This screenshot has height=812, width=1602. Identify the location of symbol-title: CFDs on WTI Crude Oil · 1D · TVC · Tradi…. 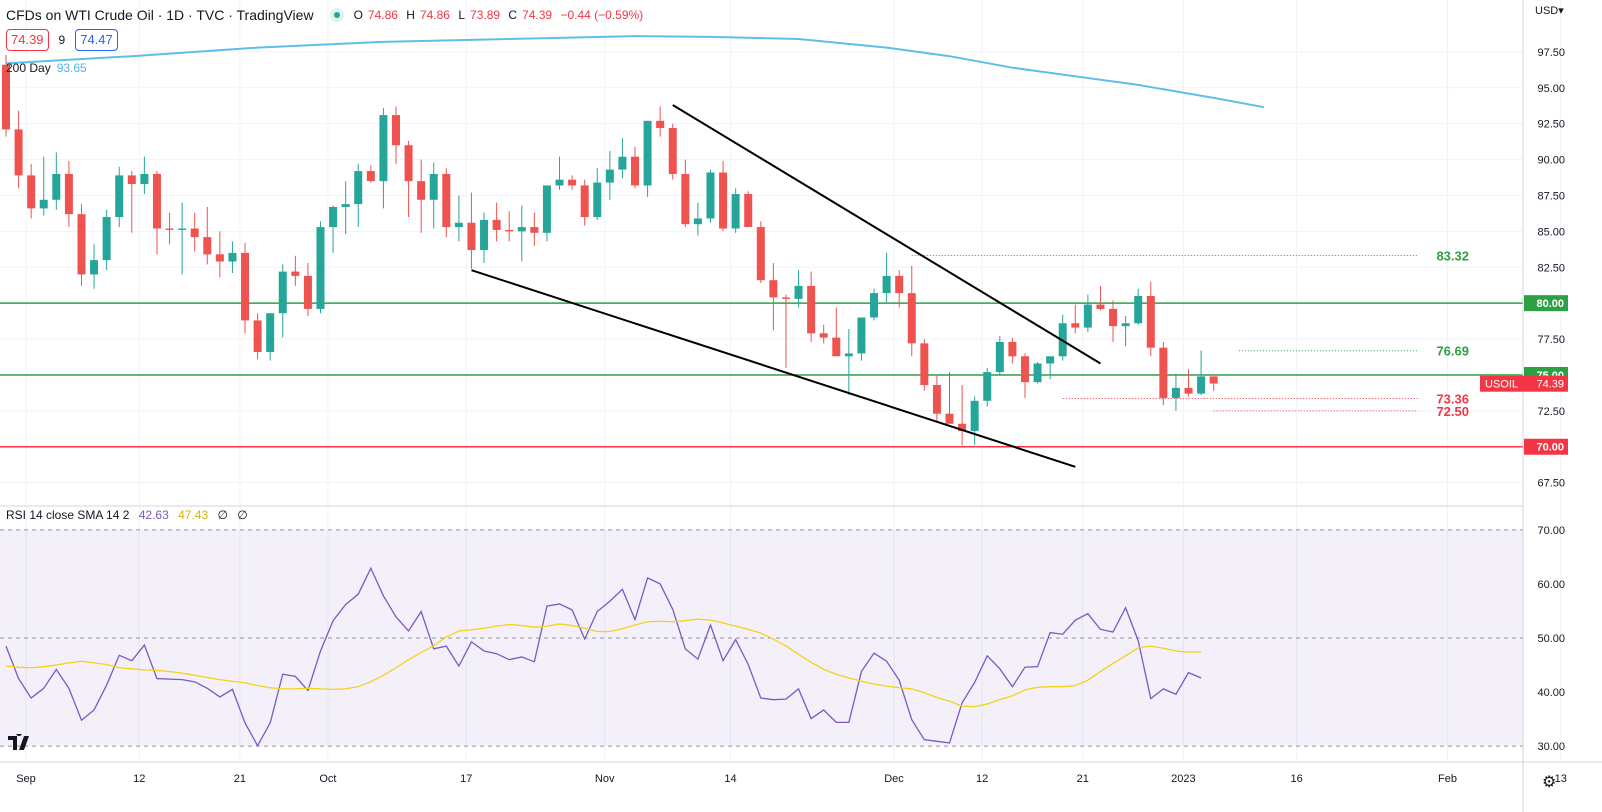
(160, 15).